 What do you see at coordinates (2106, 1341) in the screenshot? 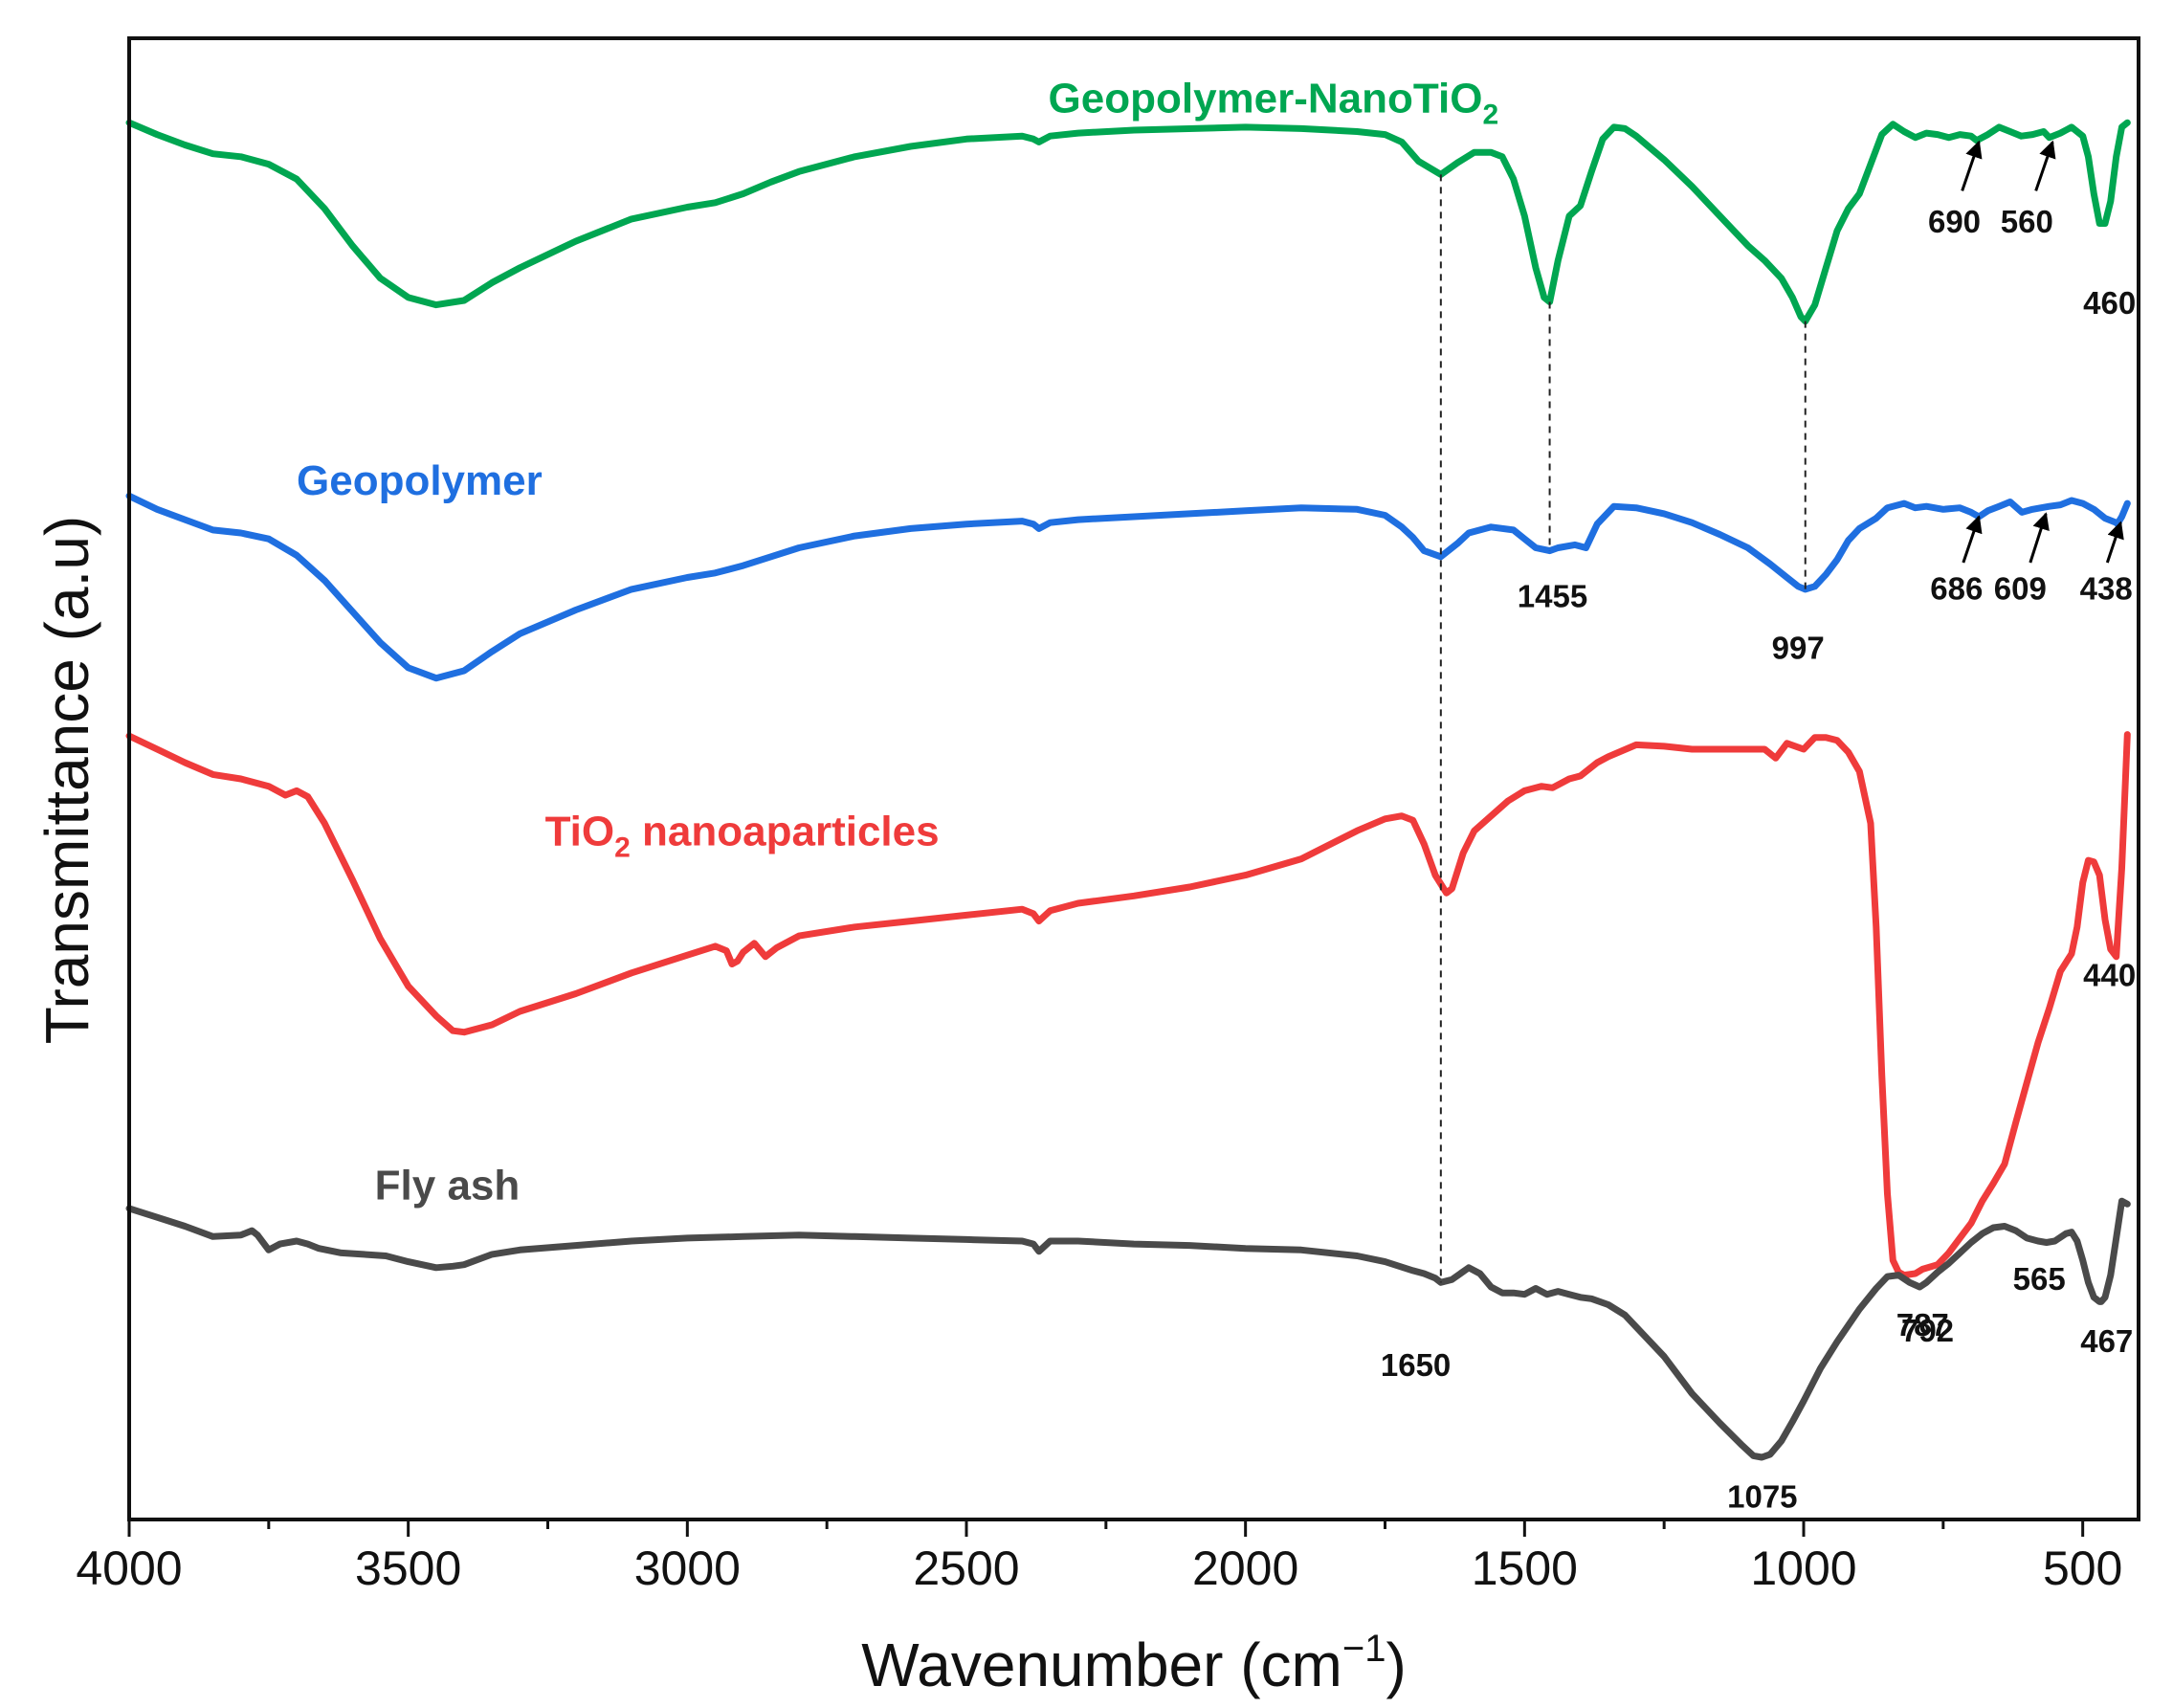
I see `peak-label-467: 467` at bounding box center [2106, 1341].